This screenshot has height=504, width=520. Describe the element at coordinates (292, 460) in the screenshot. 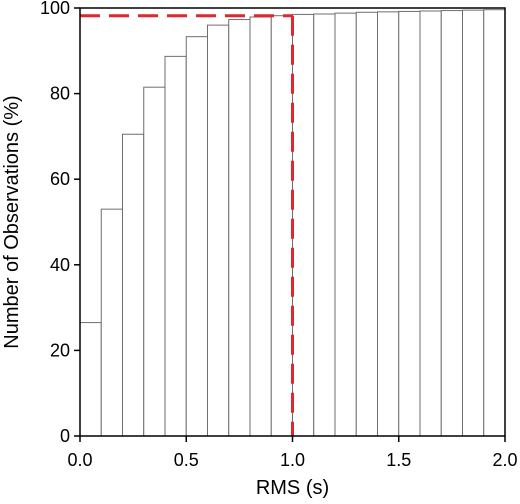

I see `x-tick-label-2: 1.0` at that location.